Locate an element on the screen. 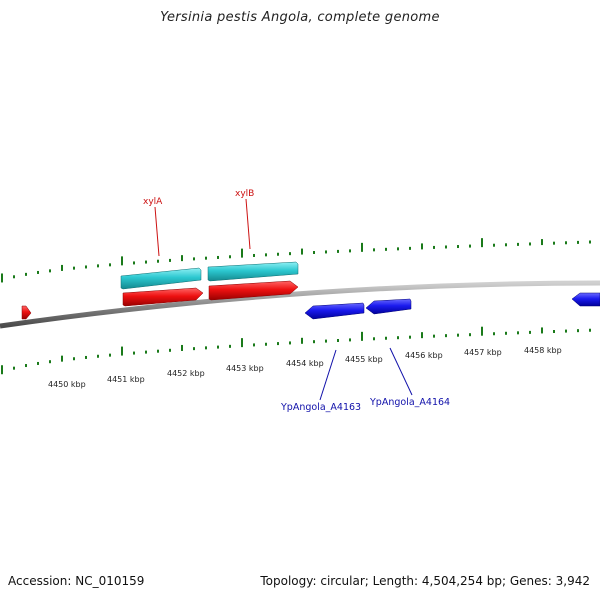  ypangola-a4164-leader-line is located at coordinates (401, 371).